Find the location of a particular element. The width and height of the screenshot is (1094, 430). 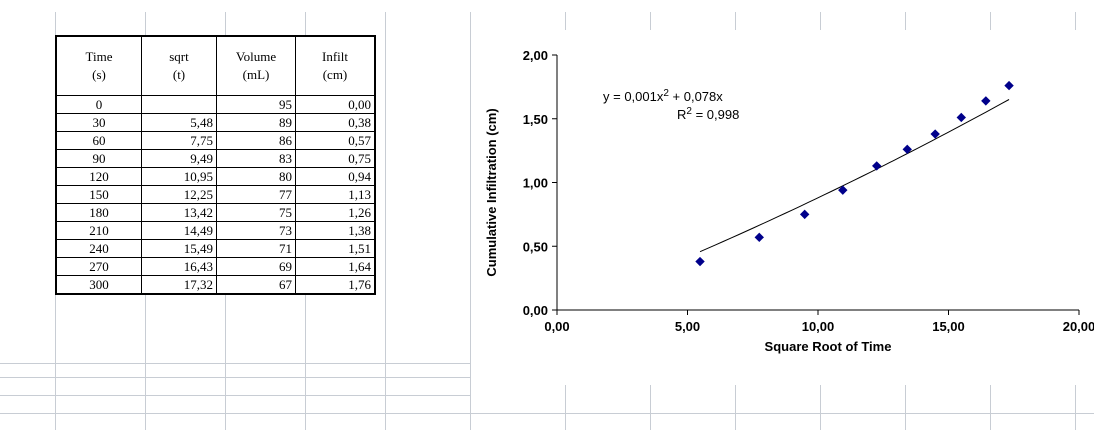

infilt-cell: 1,26 is located at coordinates (335, 212).